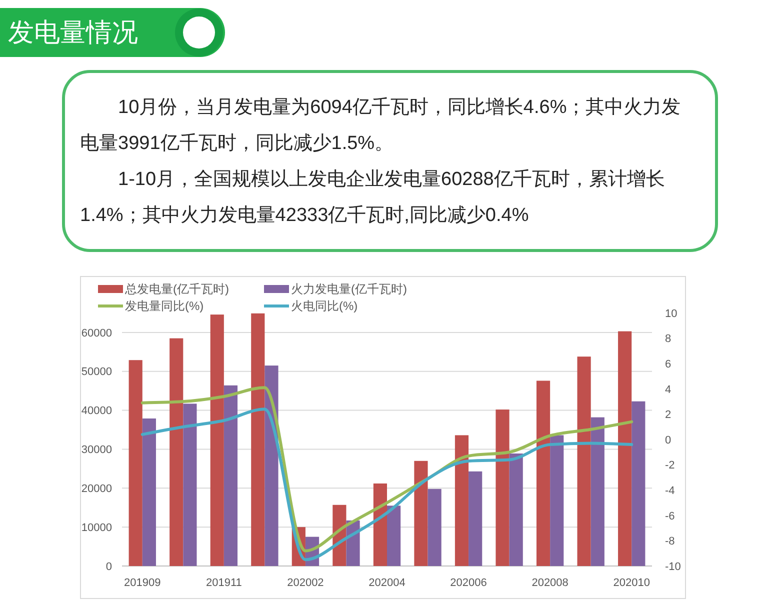  What do you see at coordinates (96, 333) in the screenshot?
I see `y-tick-label: 60000` at bounding box center [96, 333].